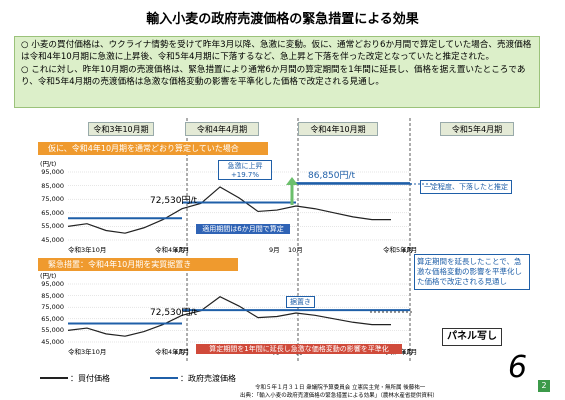 This screenshot has height=400, width=565. I want to click on footer: 令和５年１月３１日 衆議院予算委員会 立憲民主党・無所属 後藤祐一, so click(340, 388).